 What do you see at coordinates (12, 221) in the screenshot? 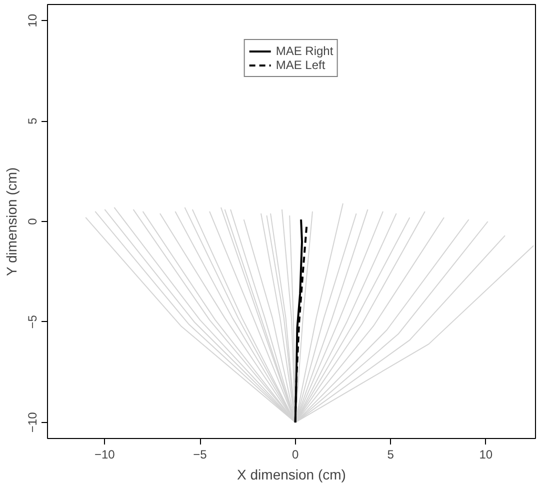
I see `y-axis-title: Y dimension (cm)` at bounding box center [12, 221].